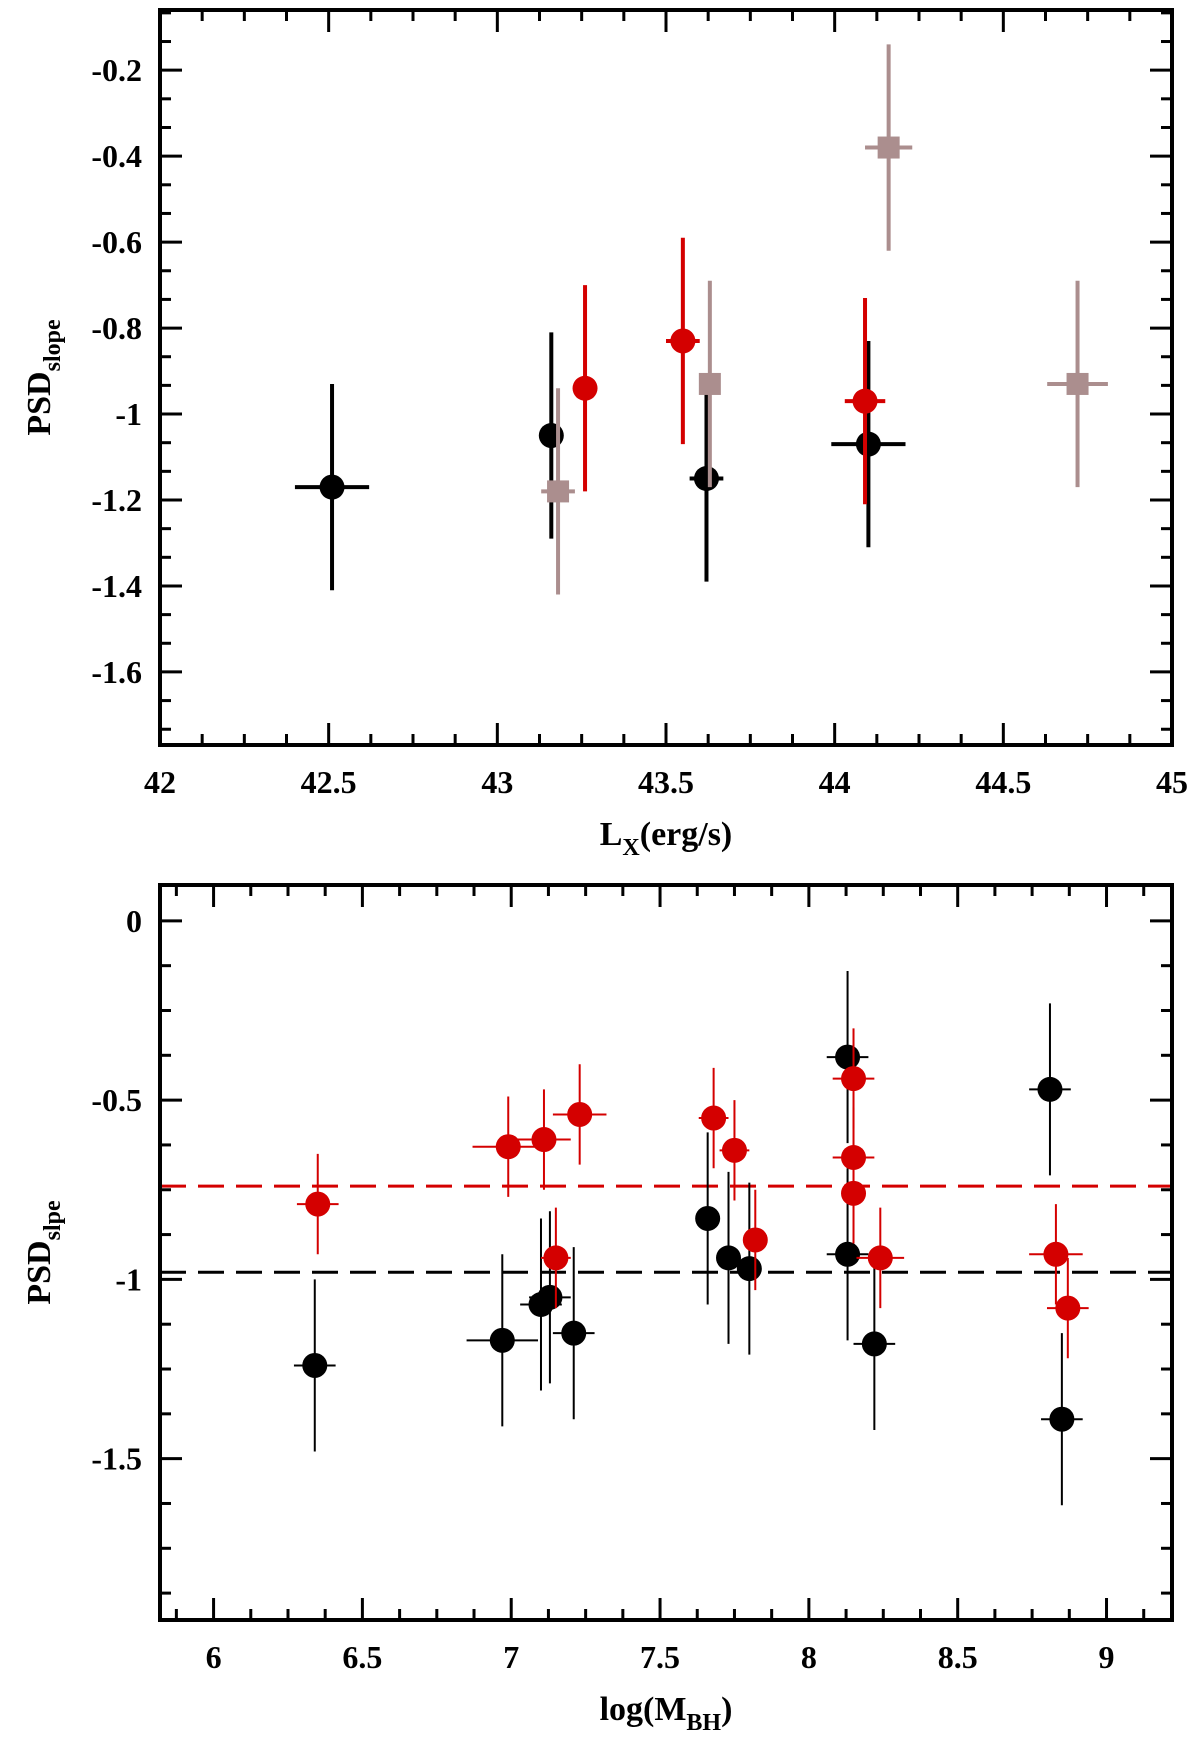 The width and height of the screenshot is (1200, 1743). What do you see at coordinates (53, 345) in the screenshot?
I see `y-axis-label-sub: slope` at bounding box center [53, 345].